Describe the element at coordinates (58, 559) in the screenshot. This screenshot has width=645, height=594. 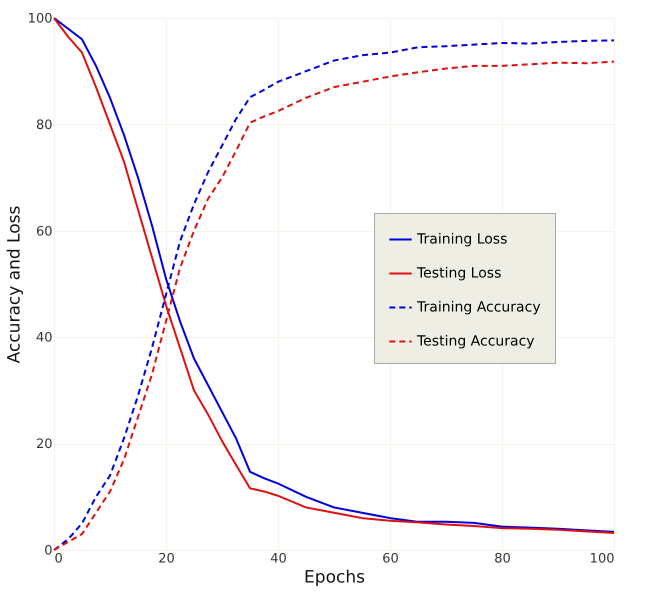
I see `x-tick-label: 0` at that location.